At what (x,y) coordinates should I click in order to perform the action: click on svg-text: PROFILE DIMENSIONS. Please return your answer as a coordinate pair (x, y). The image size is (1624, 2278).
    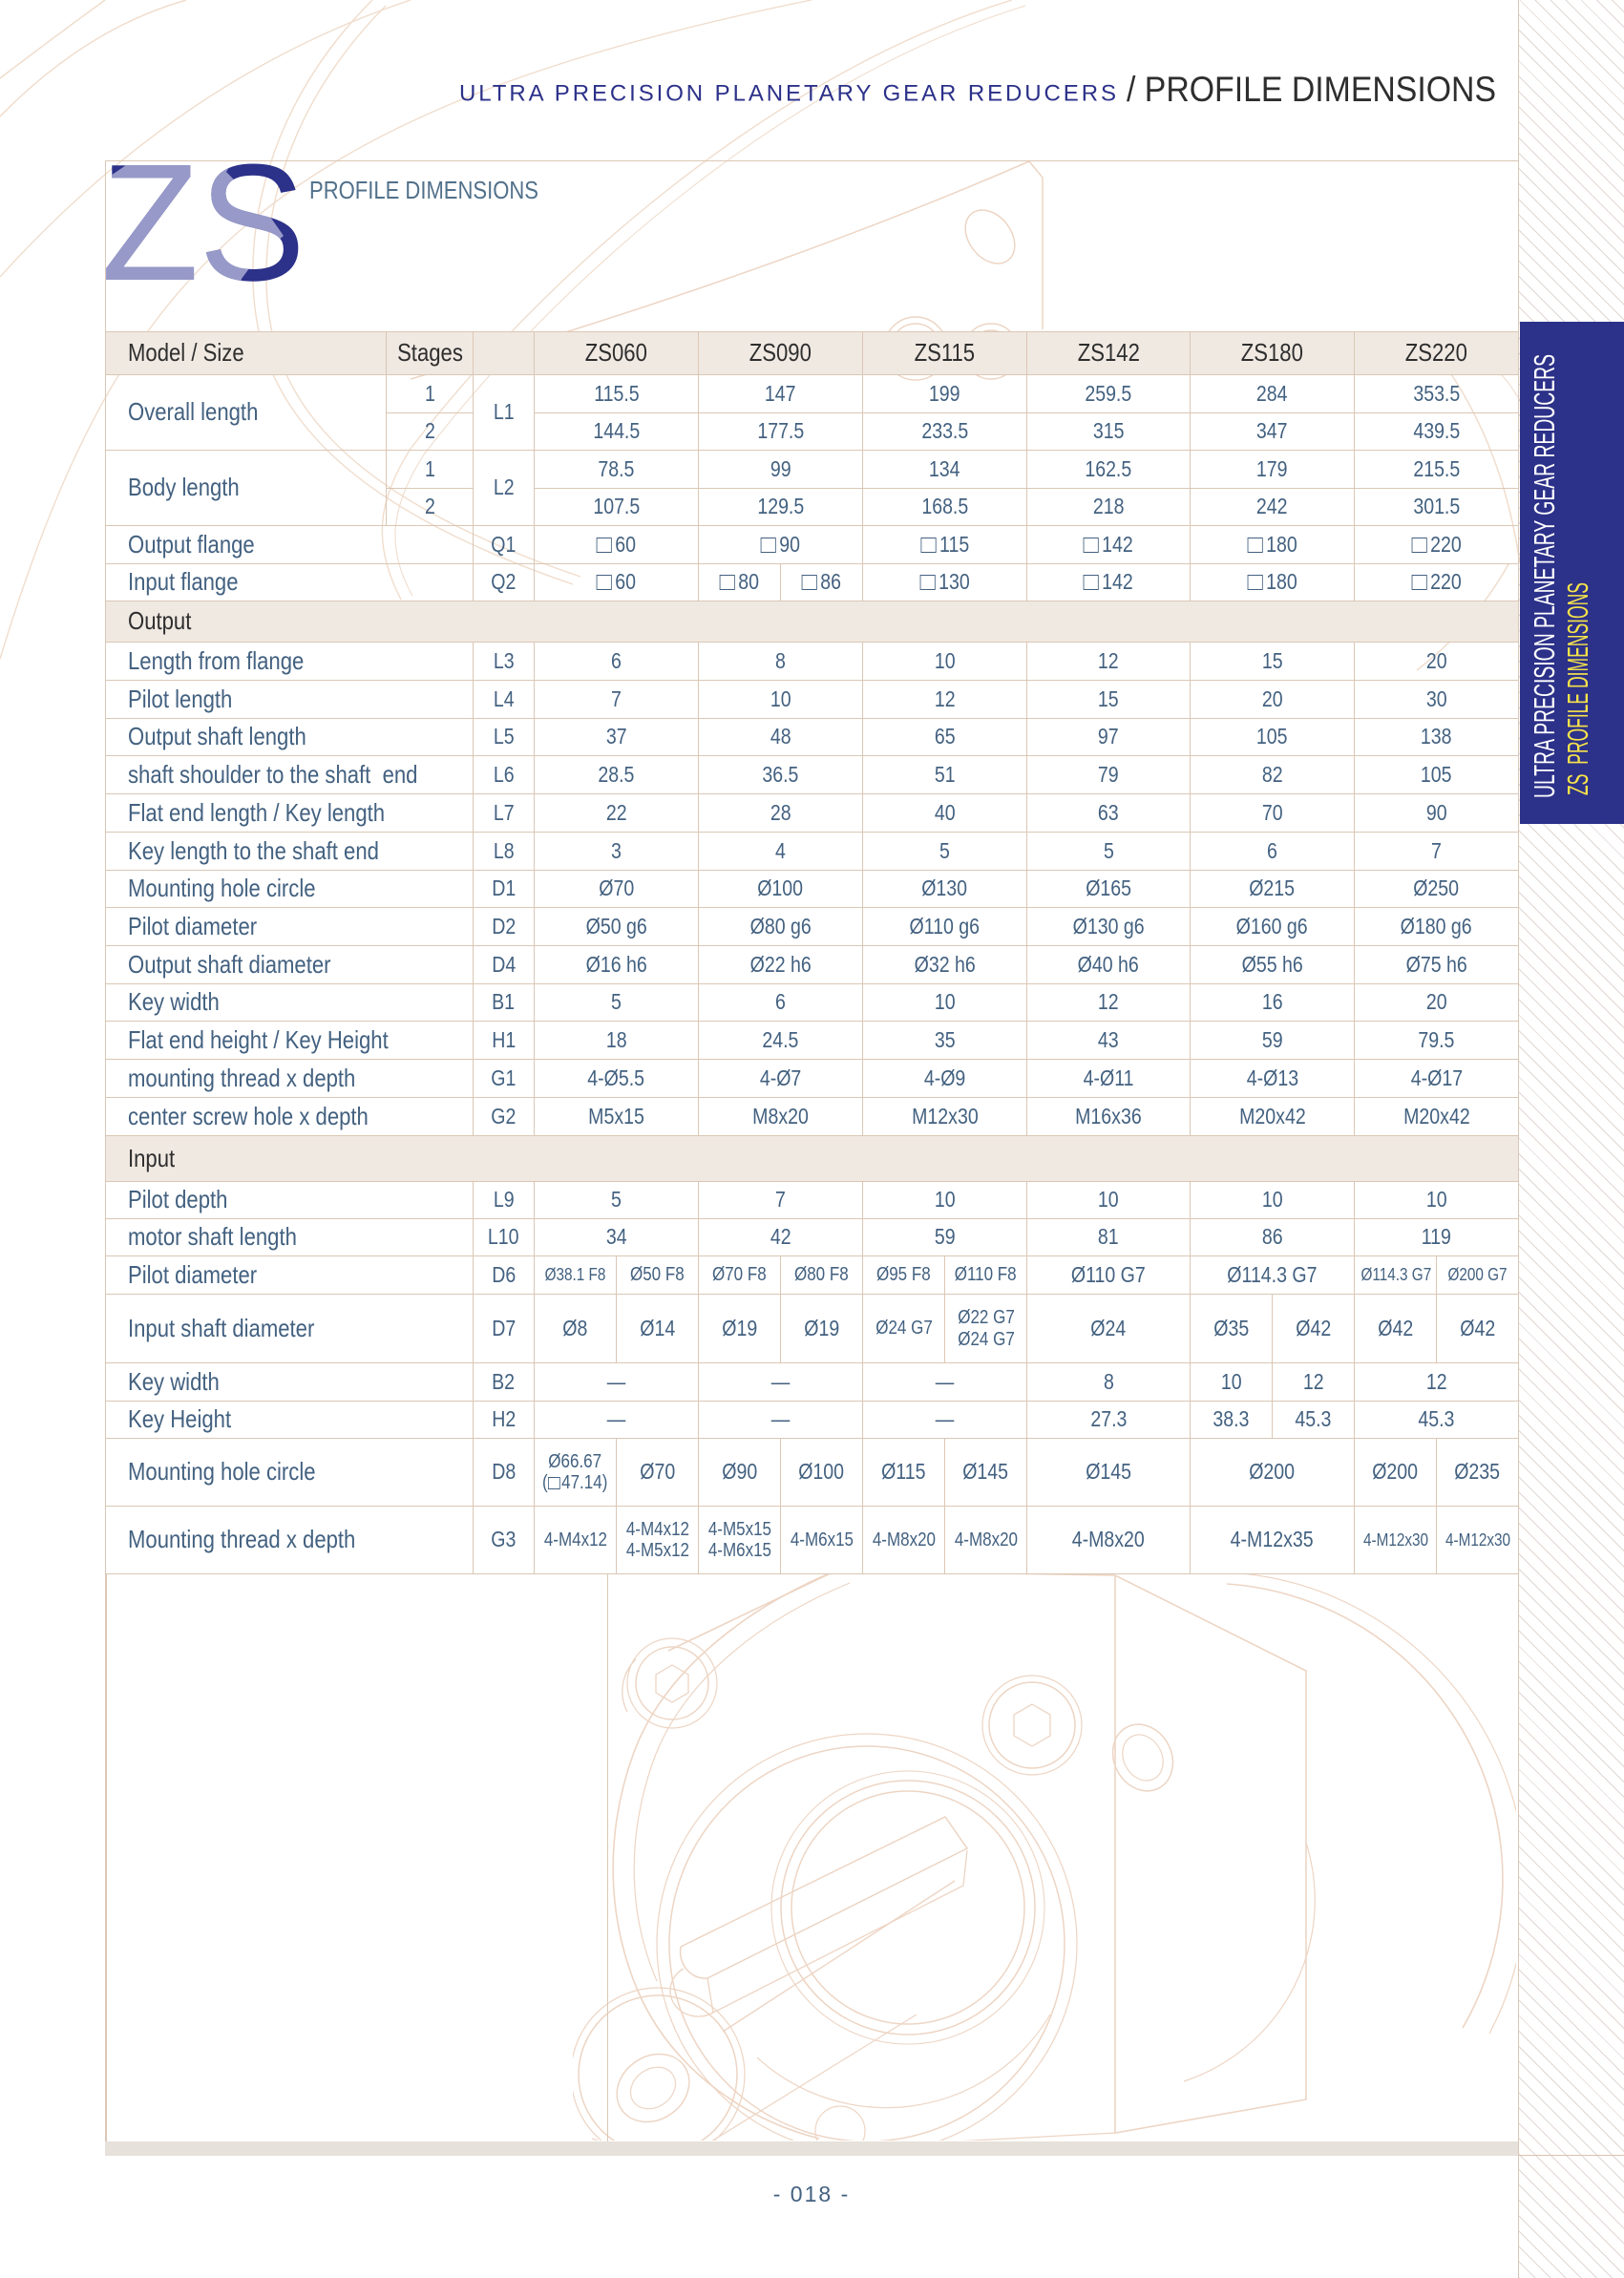
    Looking at the image, I should click on (423, 191).